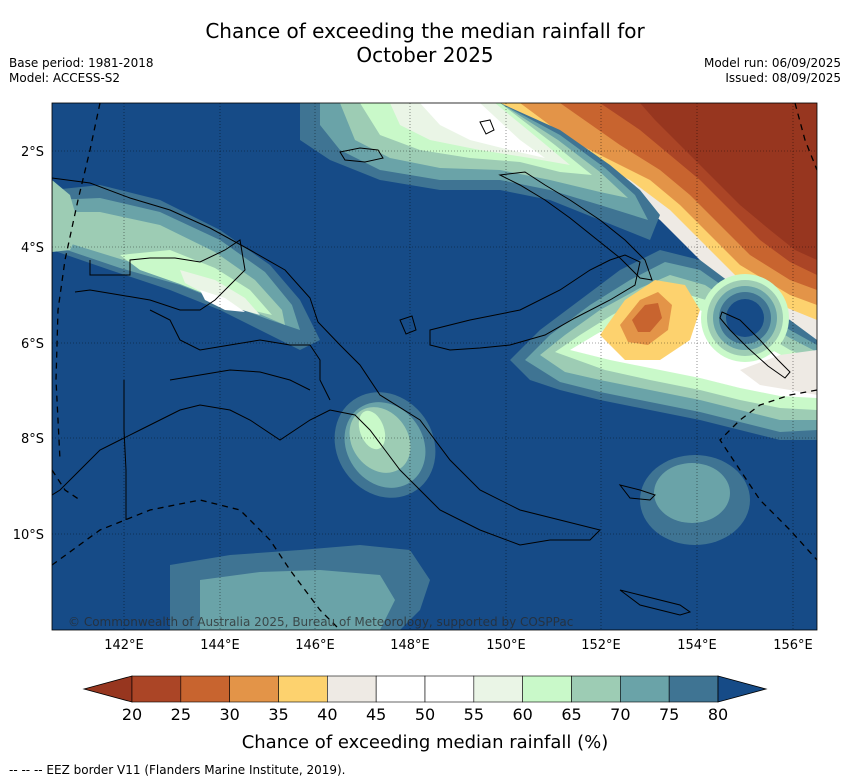 The width and height of the screenshot is (850, 781). I want to click on colorbar-tick-label: 30, so click(229, 714).